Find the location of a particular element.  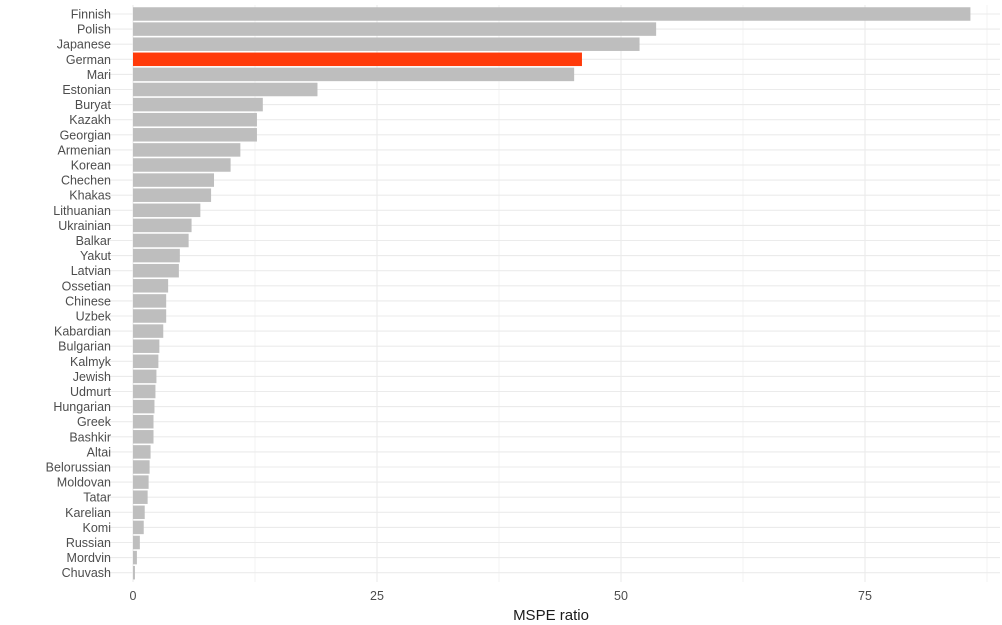

category-label-uzbek: Uzbek is located at coordinates (94, 317).